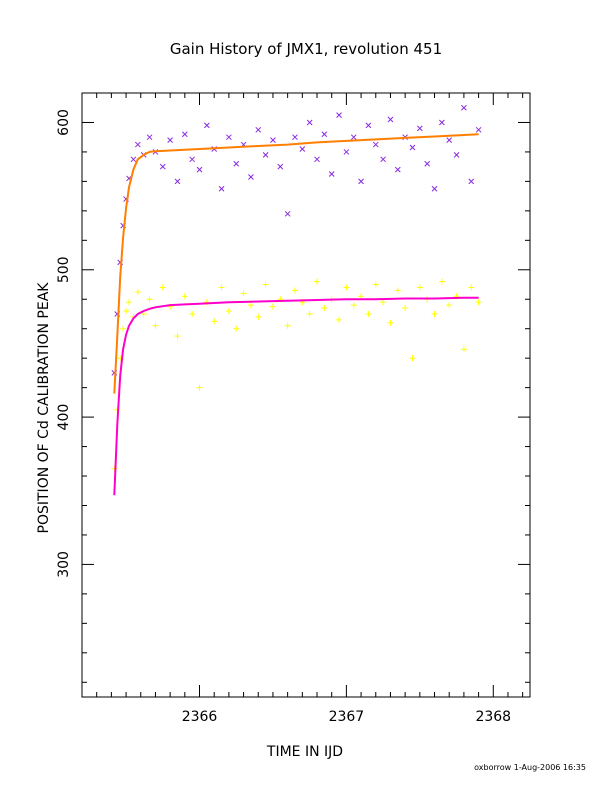 This screenshot has width=612, height=792. Describe the element at coordinates (530, 767) in the screenshot. I see `footer-credit: oxborrow 1-Aug-2006 16:35` at that location.